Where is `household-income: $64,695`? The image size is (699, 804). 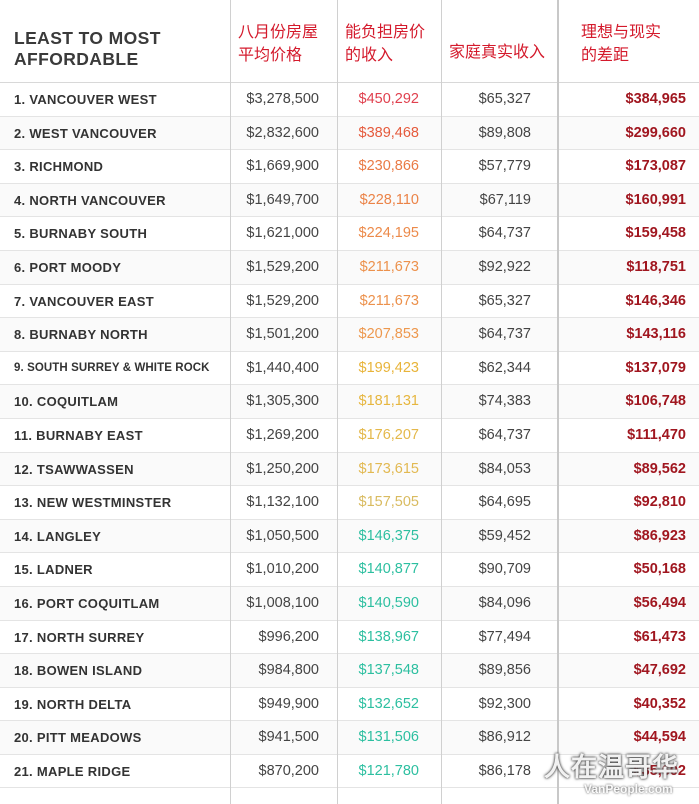 household-income: $64,695 is located at coordinates (504, 502).